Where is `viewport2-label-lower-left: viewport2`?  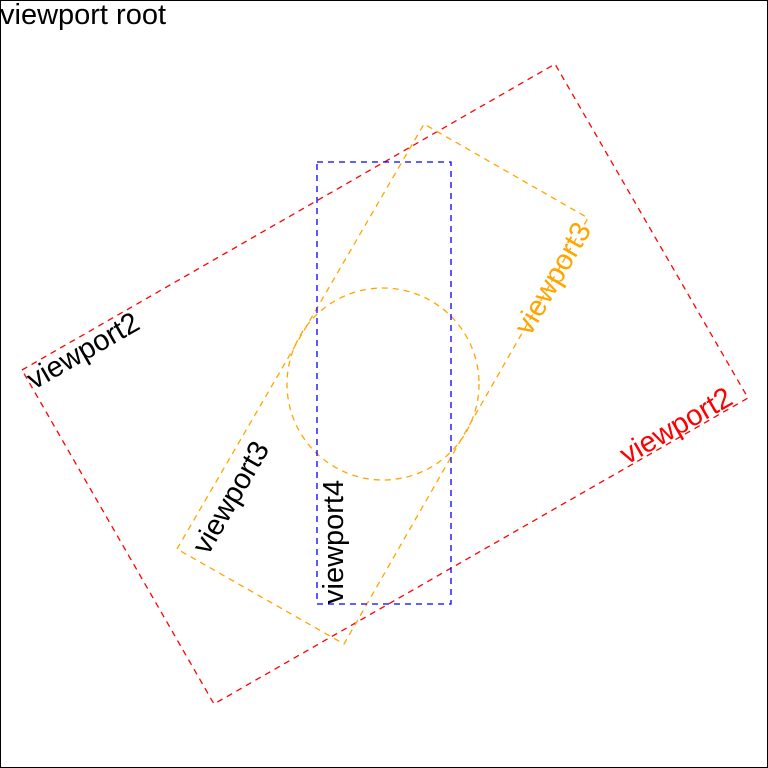
viewport2-label-lower-left: viewport2 is located at coordinates (84, 351).